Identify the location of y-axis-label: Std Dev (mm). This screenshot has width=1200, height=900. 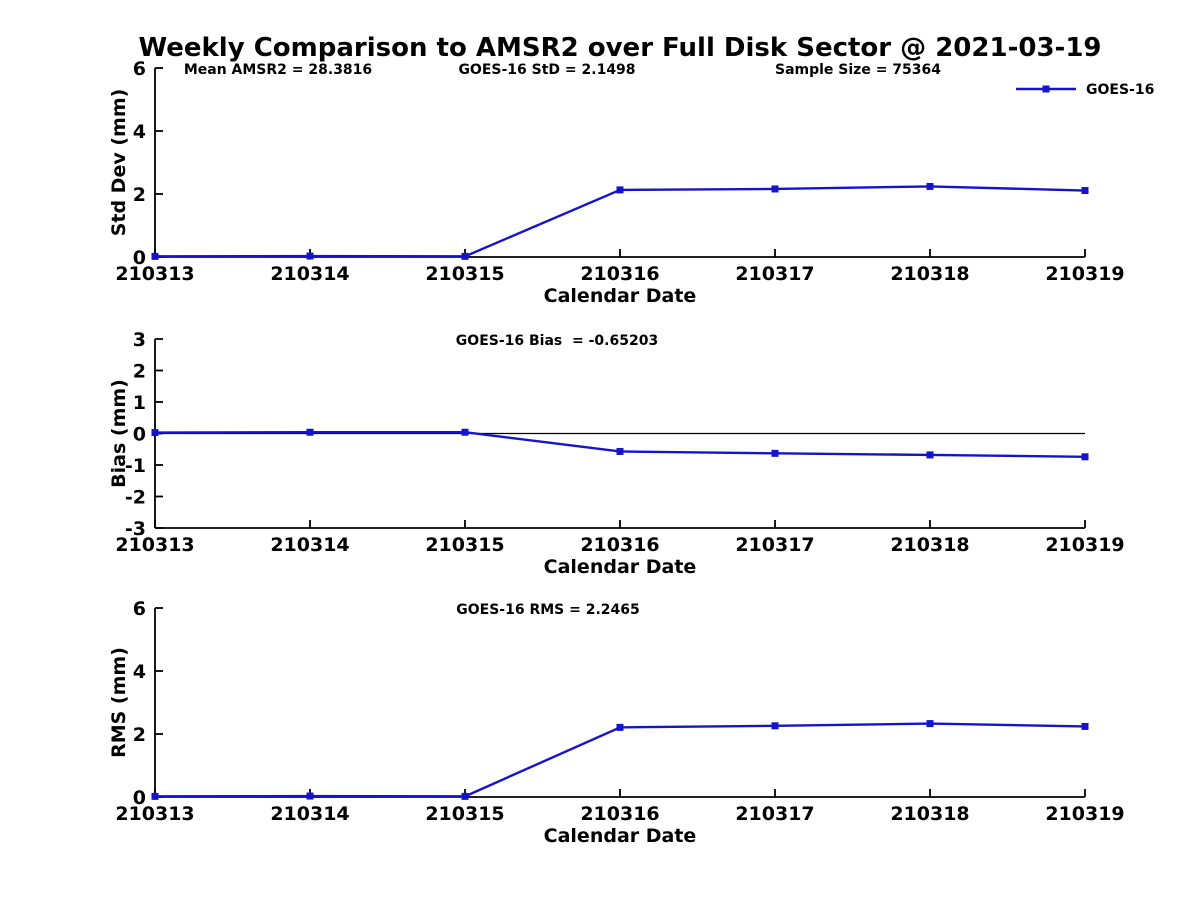
(119, 163).